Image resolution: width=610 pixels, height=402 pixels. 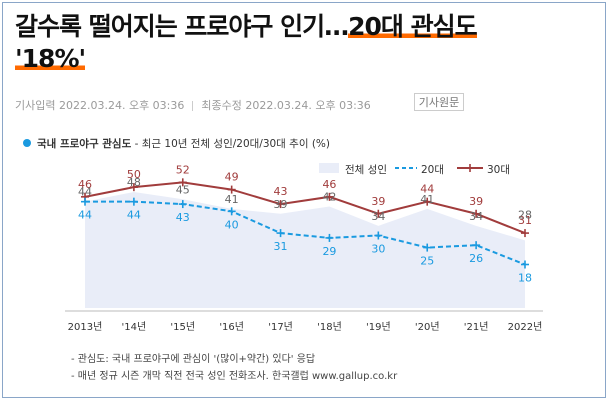 What do you see at coordinates (378, 327) in the screenshot?
I see `x-tick-label: '19년` at bounding box center [378, 327].